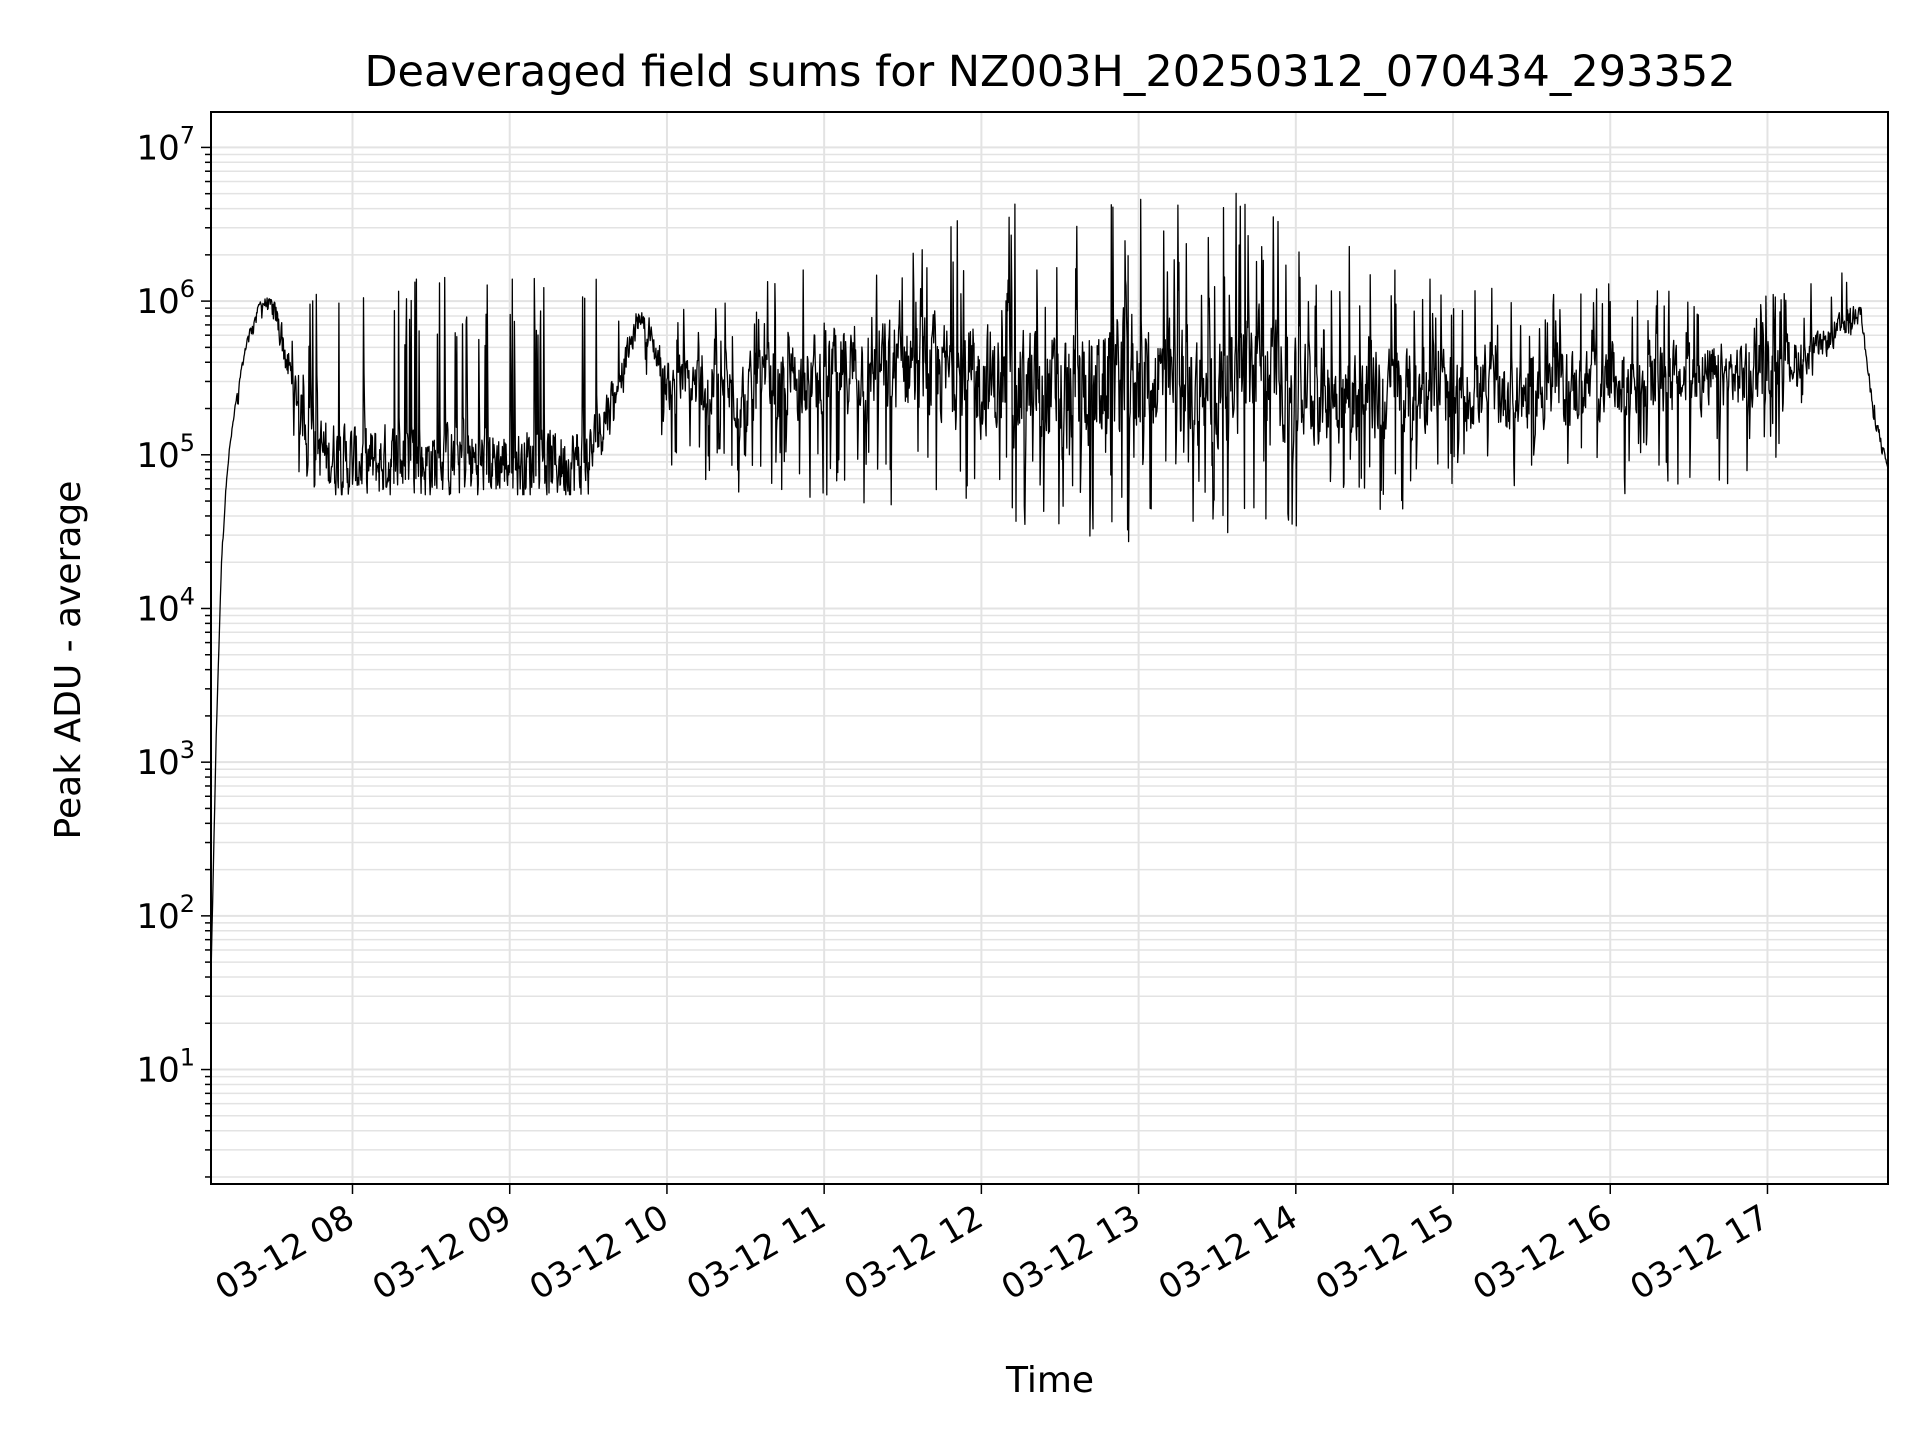 This screenshot has width=1920, height=1440. I want to click on y-tick-label-exponent: 6, so click(187, 289).